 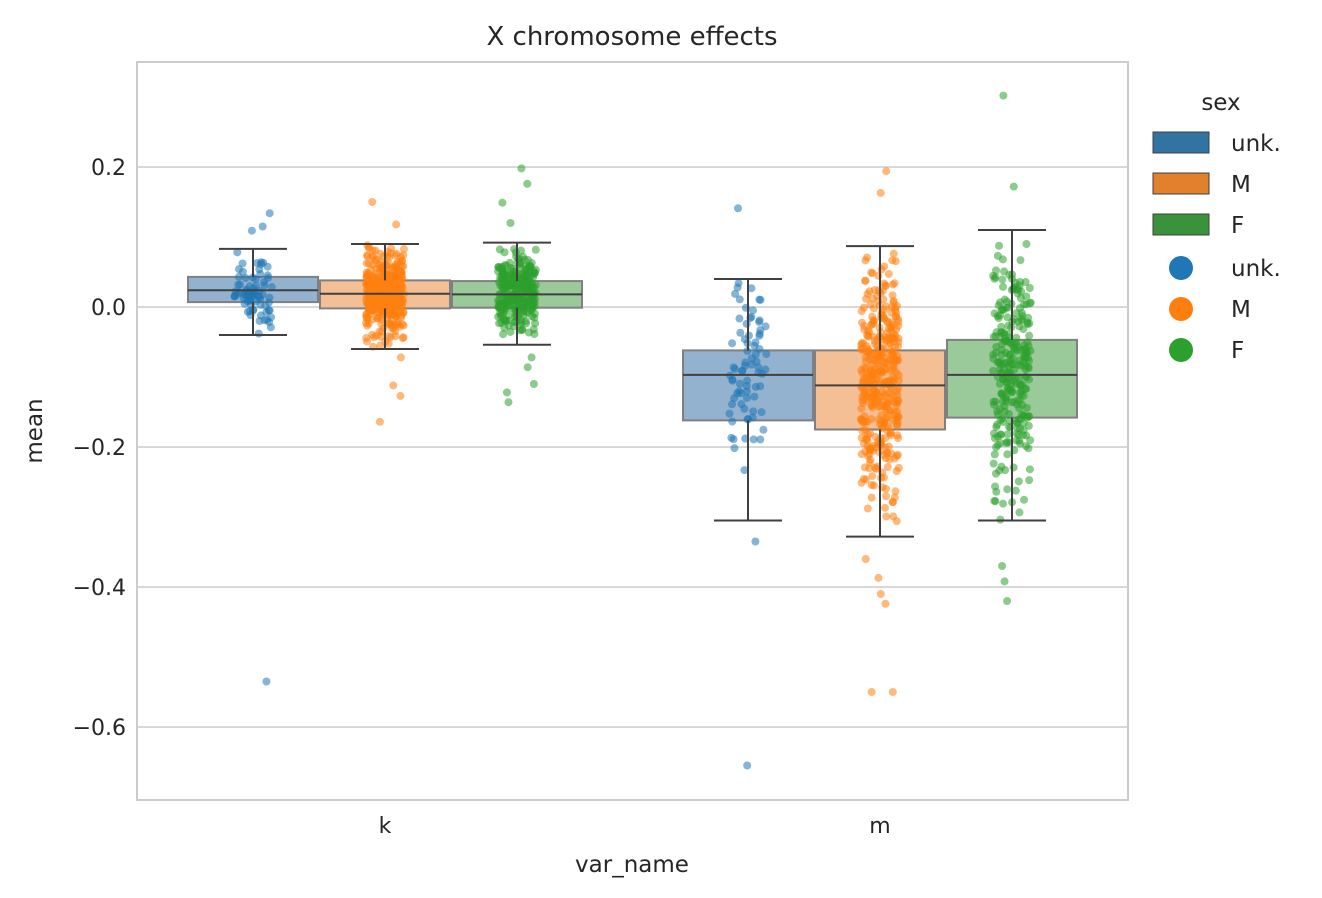 I want to click on legend-title: sex, so click(x=1220, y=103).